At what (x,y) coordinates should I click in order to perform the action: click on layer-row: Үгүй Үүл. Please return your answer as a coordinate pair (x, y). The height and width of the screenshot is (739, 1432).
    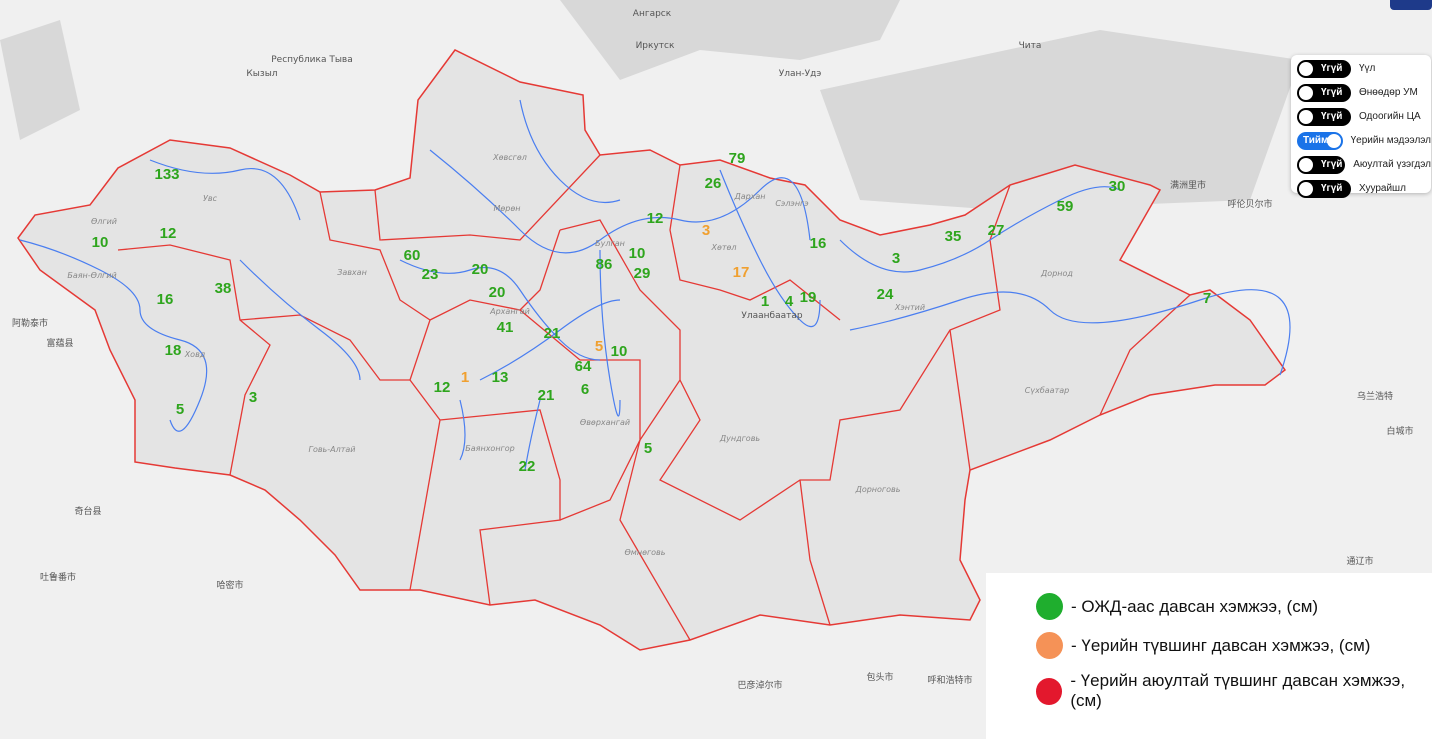
    Looking at the image, I should click on (1364, 68).